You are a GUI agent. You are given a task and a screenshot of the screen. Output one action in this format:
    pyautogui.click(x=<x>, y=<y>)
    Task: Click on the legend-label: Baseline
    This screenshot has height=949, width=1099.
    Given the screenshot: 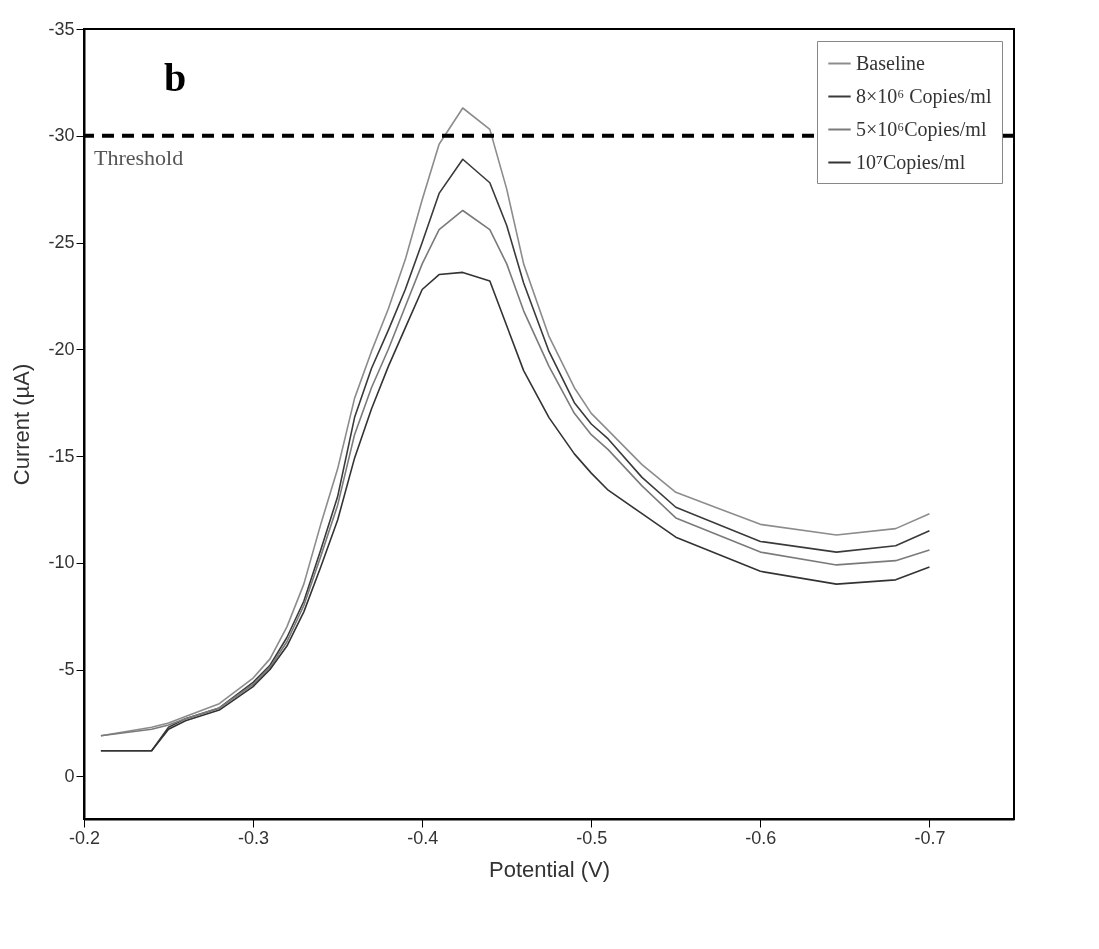 What is the action you would take?
    pyautogui.click(x=890, y=62)
    